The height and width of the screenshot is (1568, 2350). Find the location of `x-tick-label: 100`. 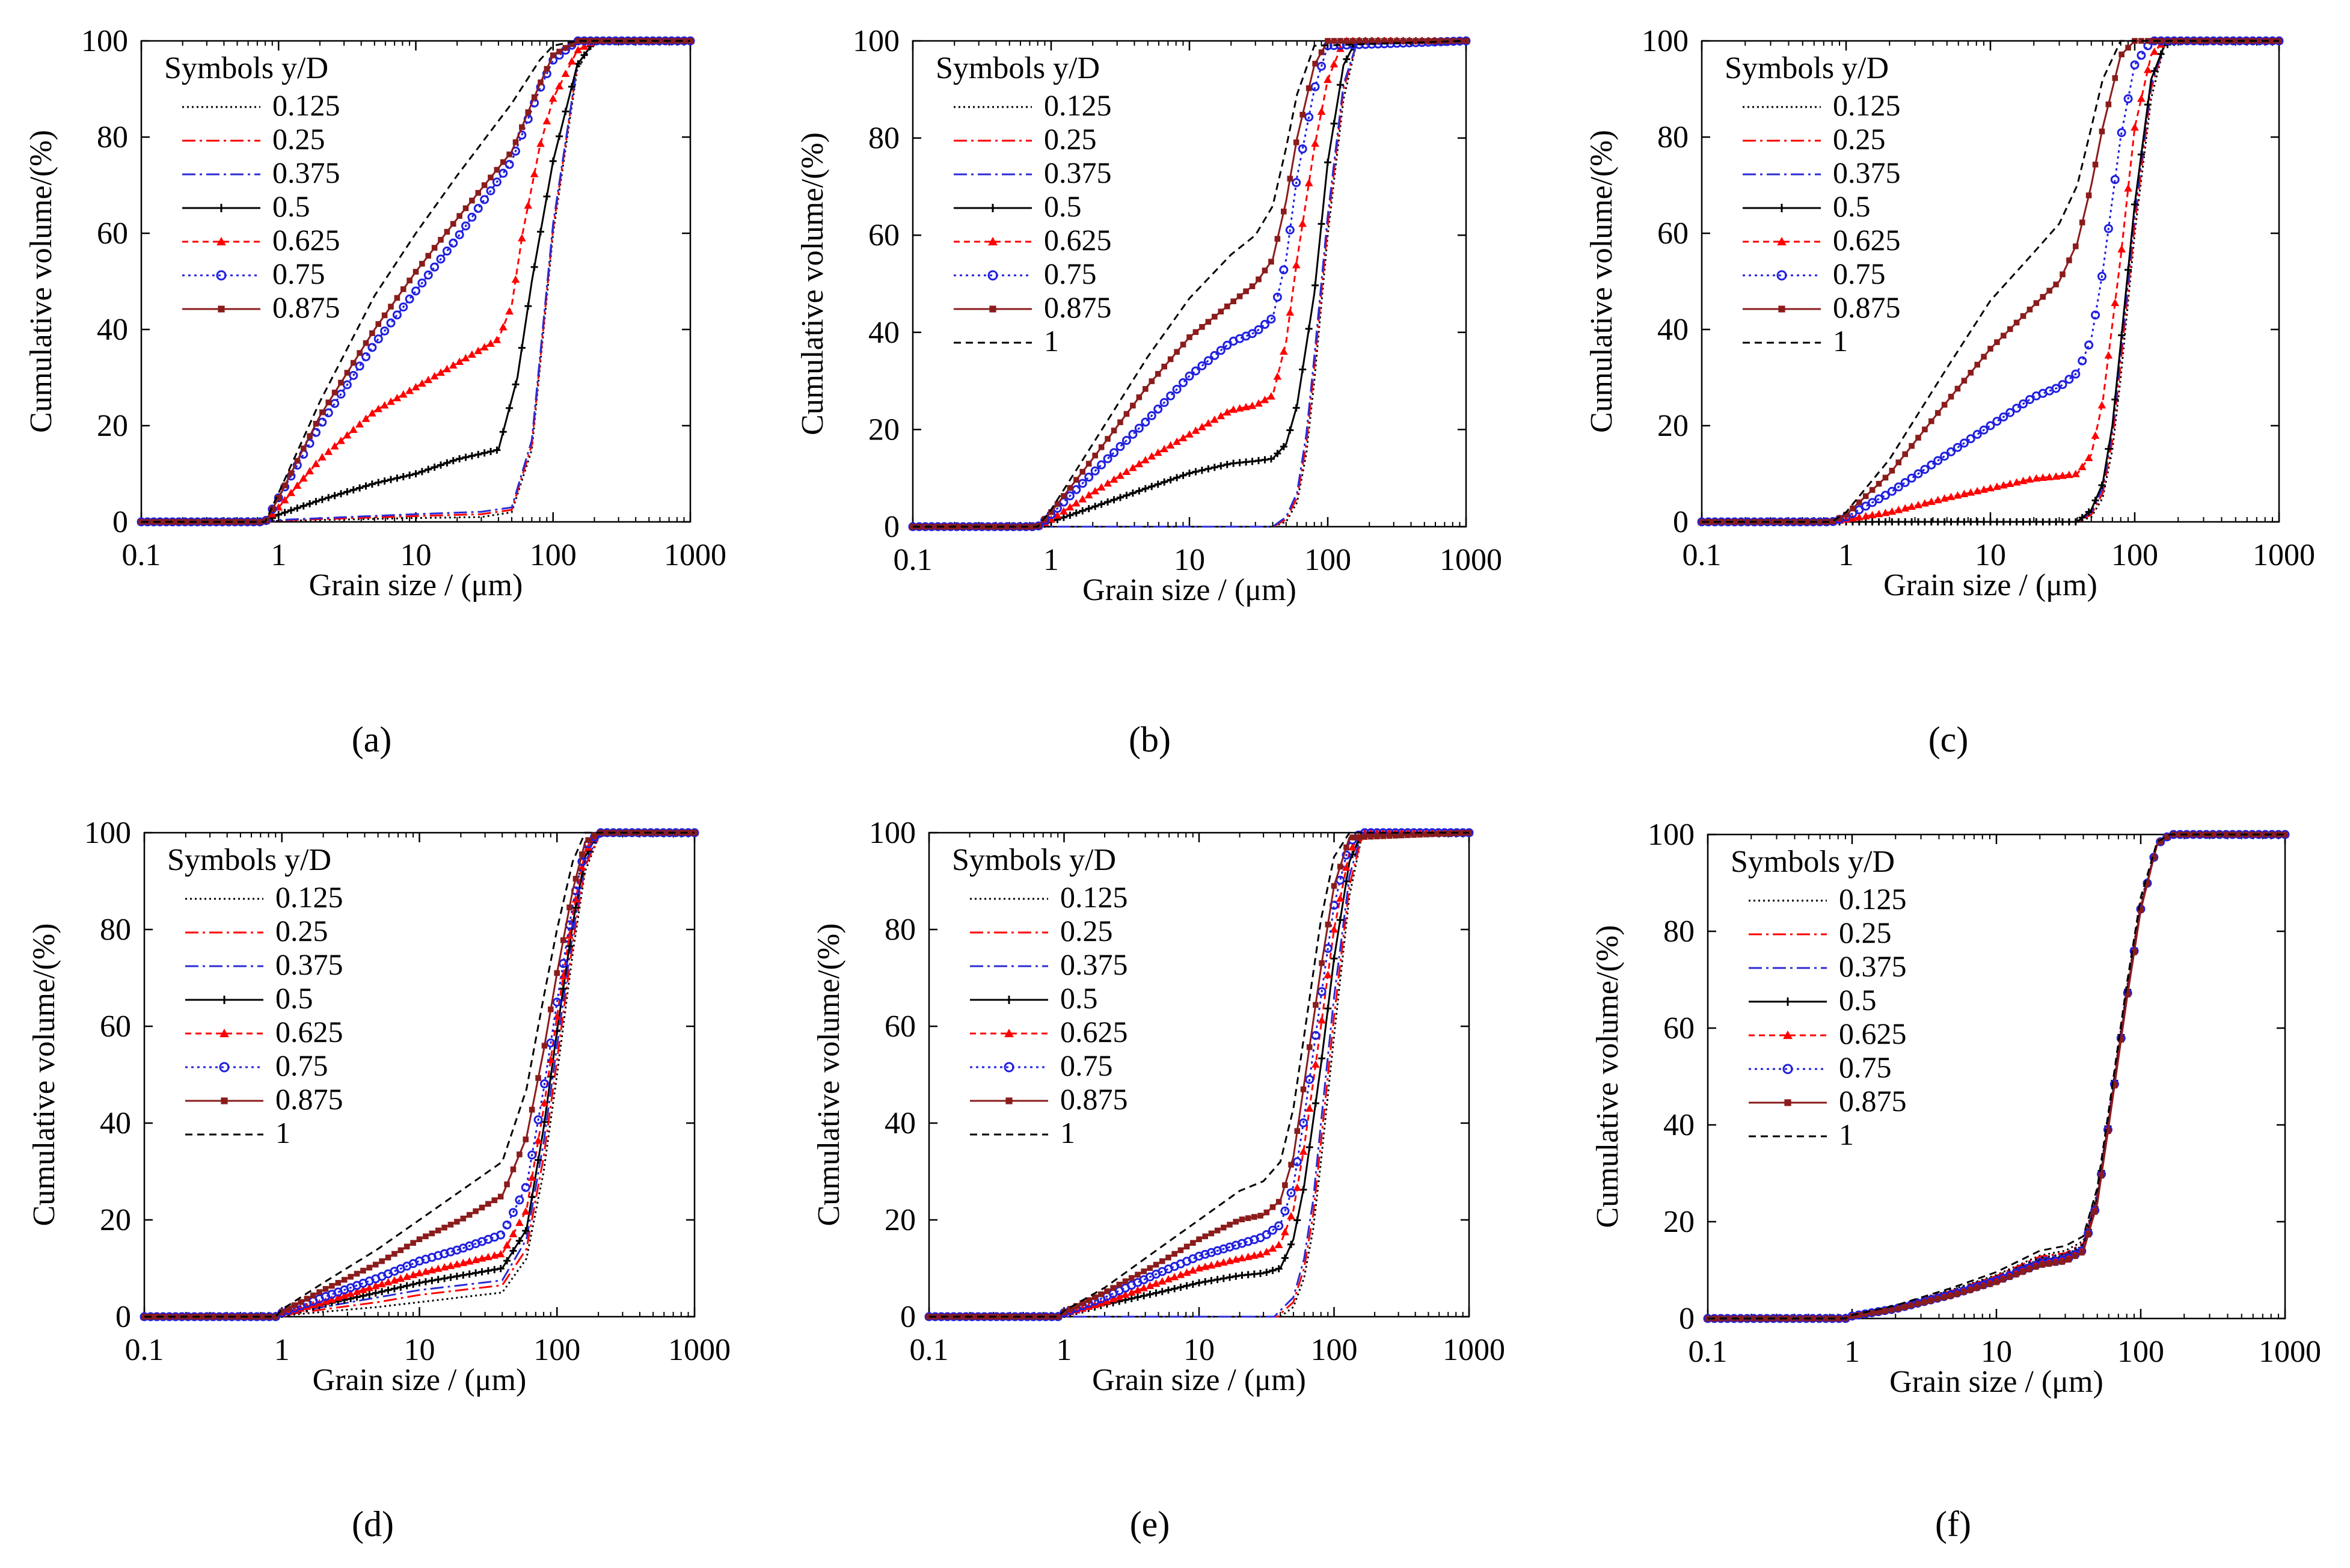

x-tick-label: 100 is located at coordinates (2140, 1352).